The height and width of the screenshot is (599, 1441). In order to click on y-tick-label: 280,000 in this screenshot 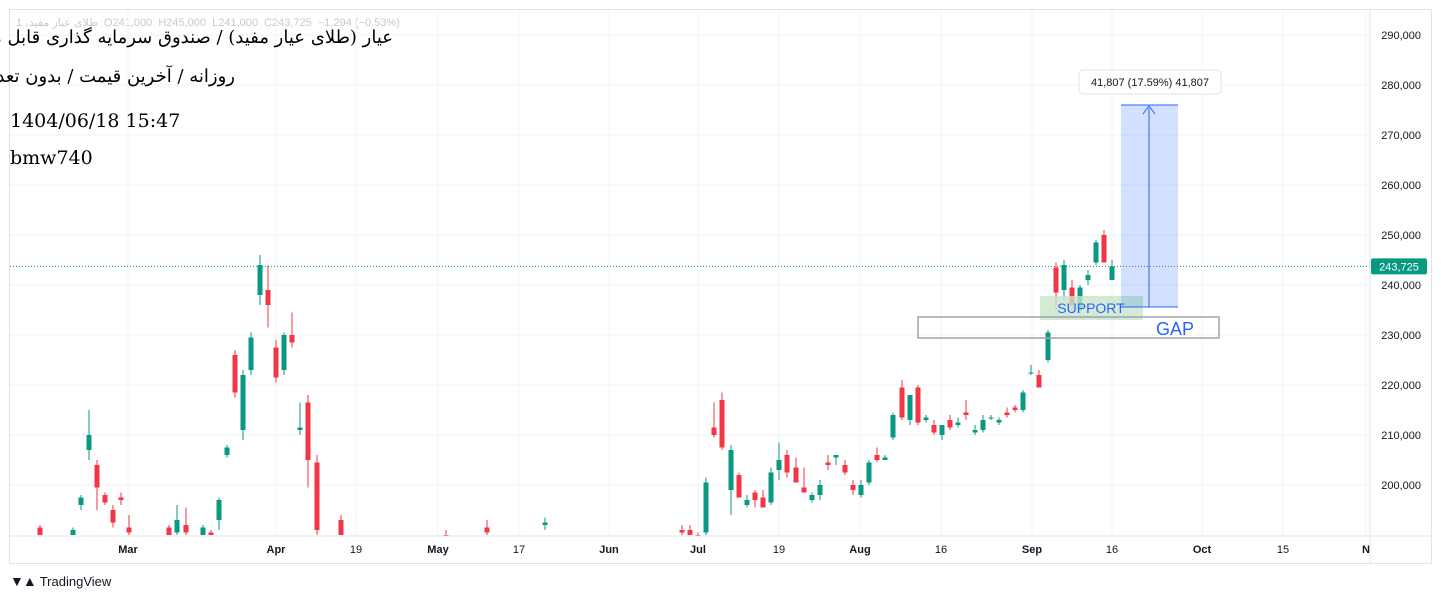, I will do `click(1401, 86)`.